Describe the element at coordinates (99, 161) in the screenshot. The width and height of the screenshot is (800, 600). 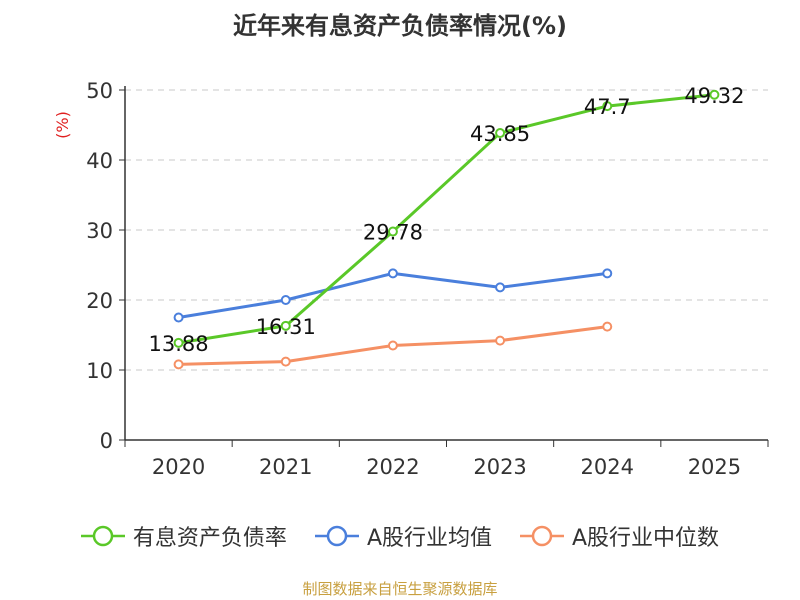
I see `y-tick-label: 40` at that location.